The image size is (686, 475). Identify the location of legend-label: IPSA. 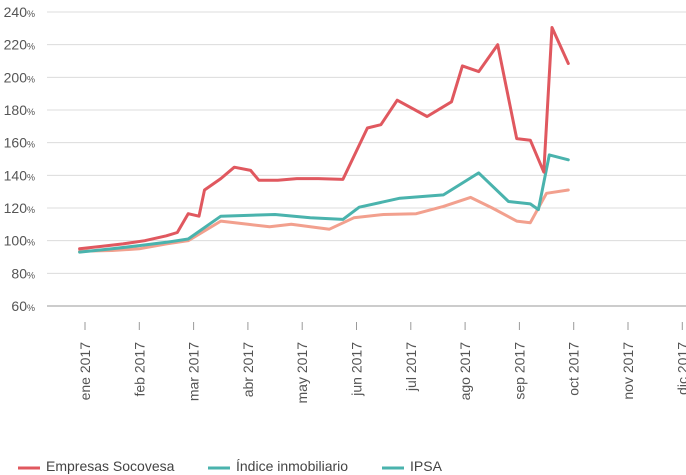
(426, 466).